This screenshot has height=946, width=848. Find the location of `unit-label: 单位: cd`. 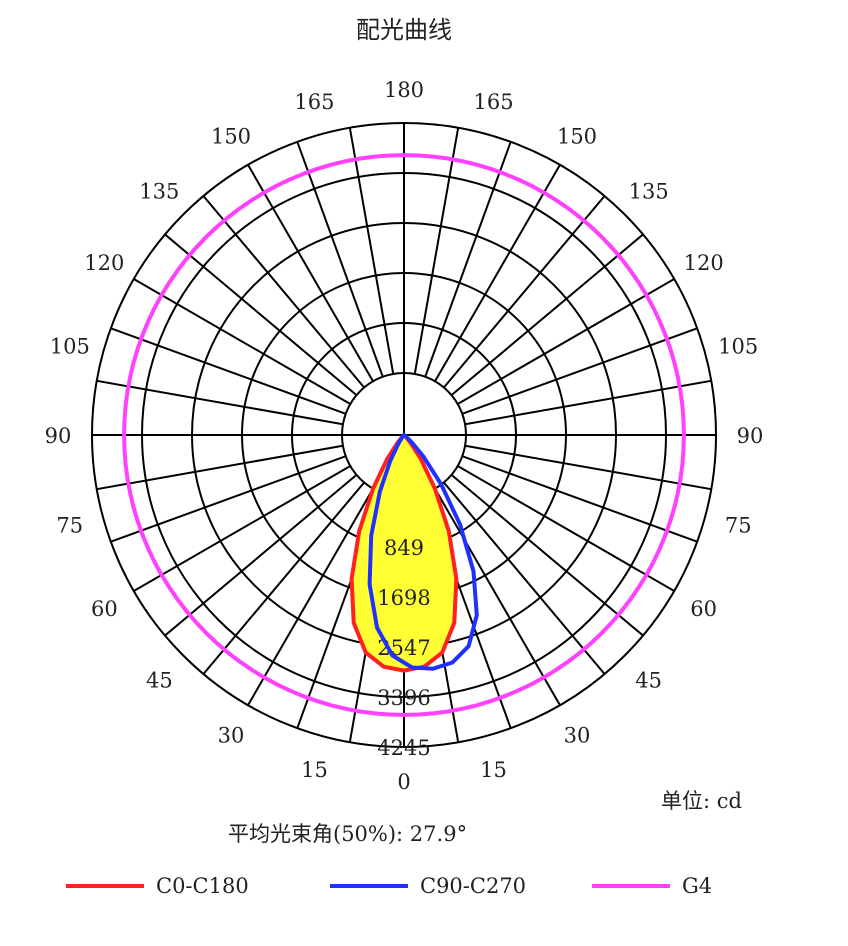

unit-label: 单位: cd is located at coordinates (701, 801).